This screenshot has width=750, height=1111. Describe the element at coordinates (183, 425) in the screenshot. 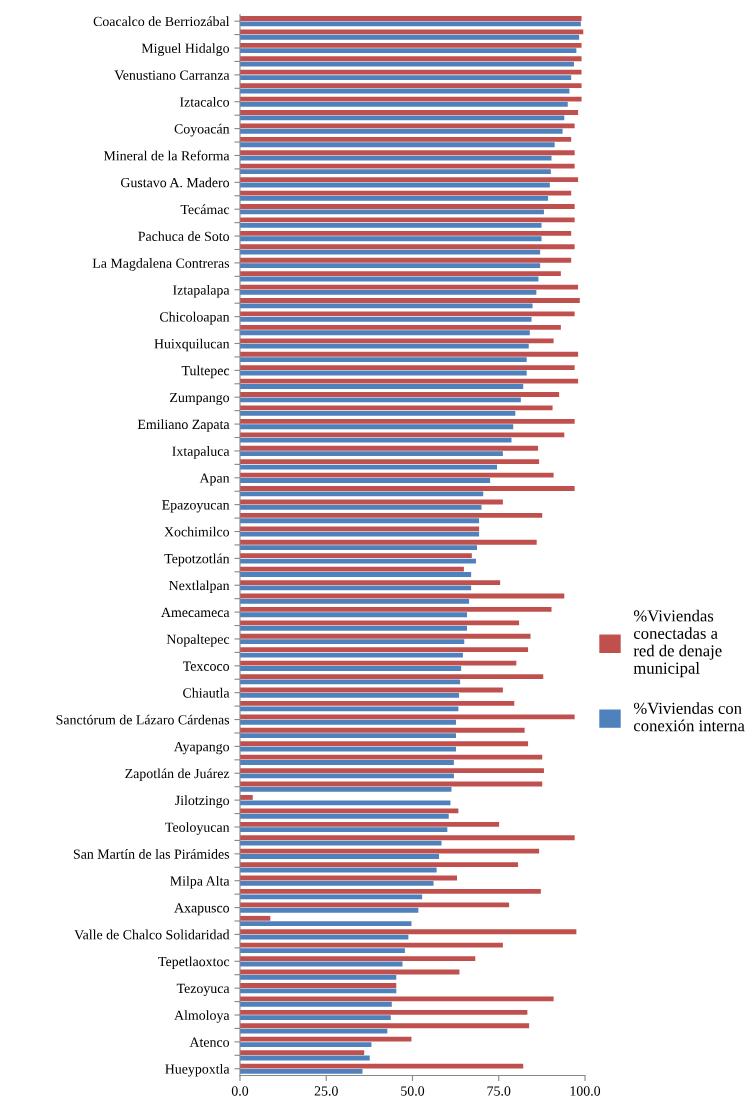

I see `y-tick-label: Emiliano Zapata` at that location.